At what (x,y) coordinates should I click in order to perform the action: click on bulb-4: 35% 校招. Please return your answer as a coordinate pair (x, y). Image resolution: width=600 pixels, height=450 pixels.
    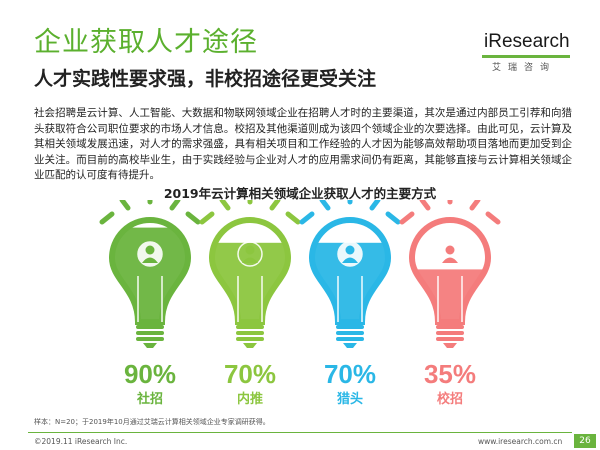
    Looking at the image, I should click on (450, 303).